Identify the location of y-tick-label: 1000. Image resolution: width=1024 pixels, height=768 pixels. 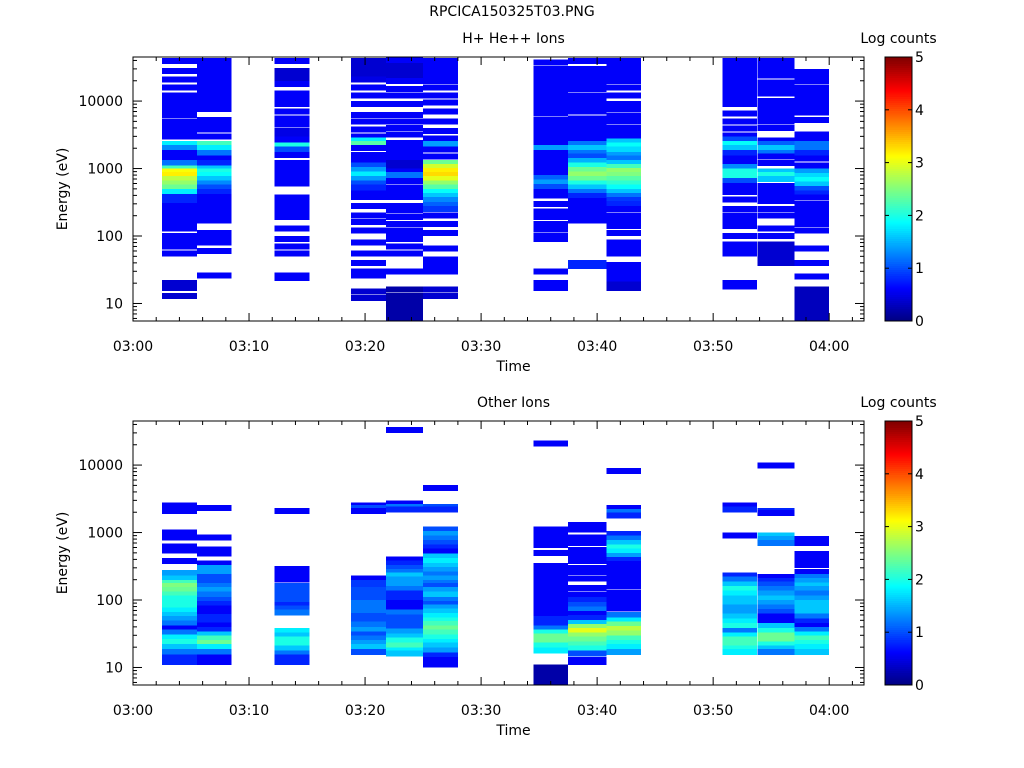
(105, 534).